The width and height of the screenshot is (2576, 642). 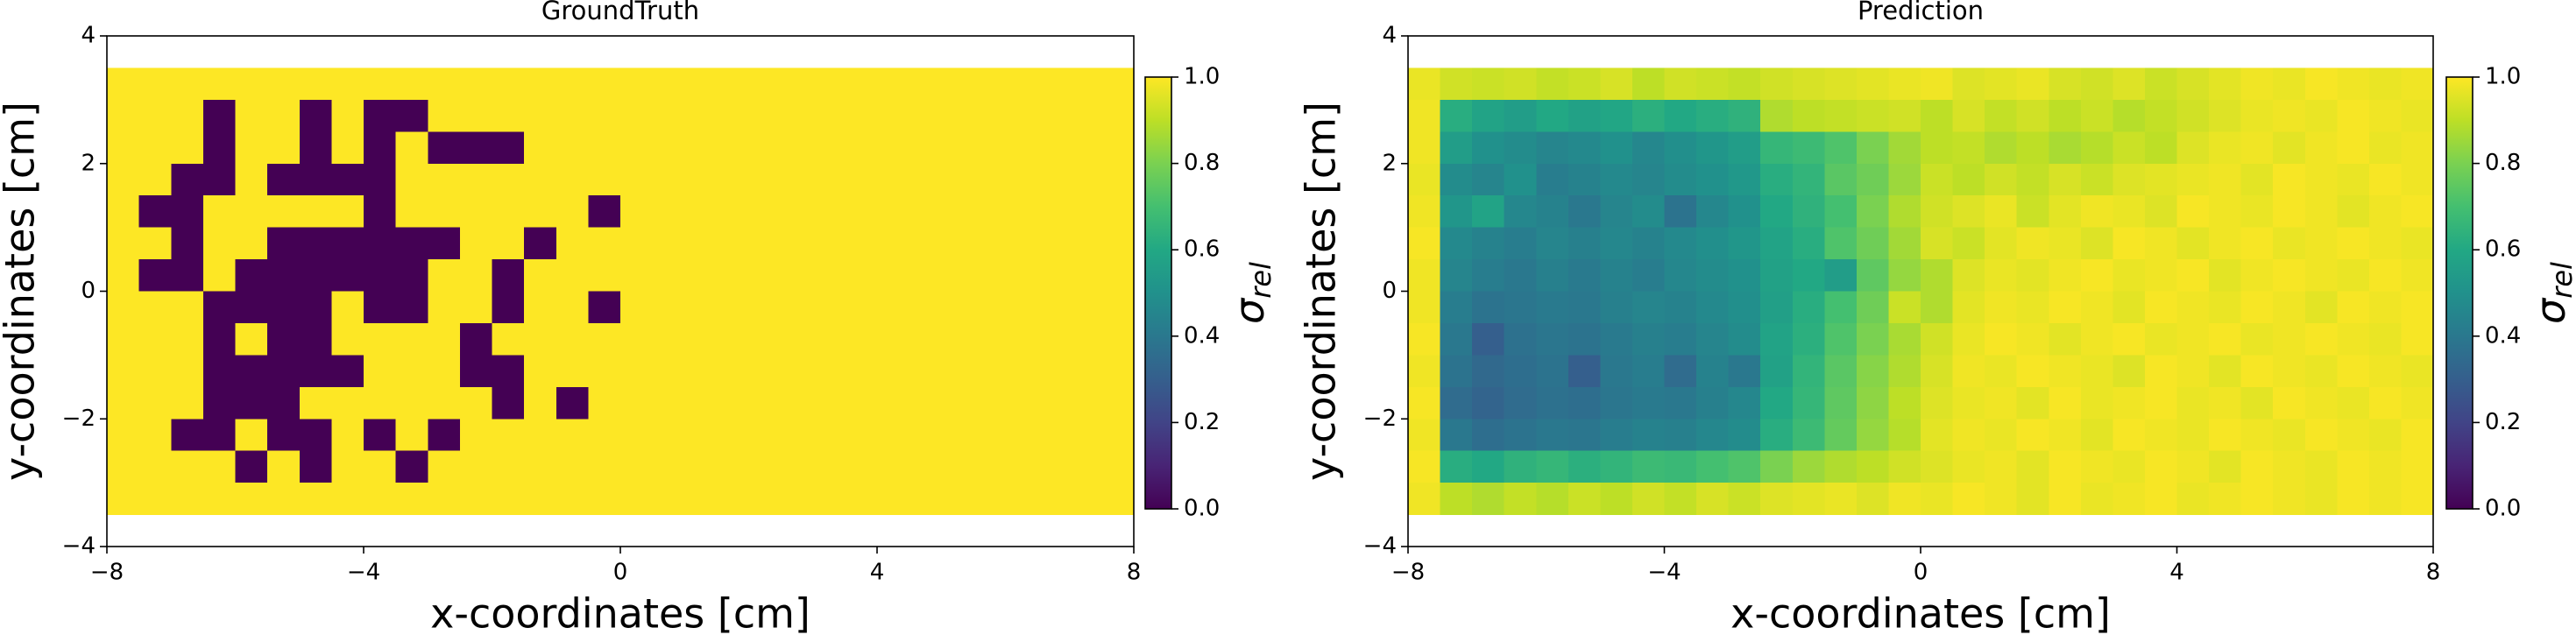 What do you see at coordinates (1380, 546) in the screenshot?
I see `y-tick-label: −4` at bounding box center [1380, 546].